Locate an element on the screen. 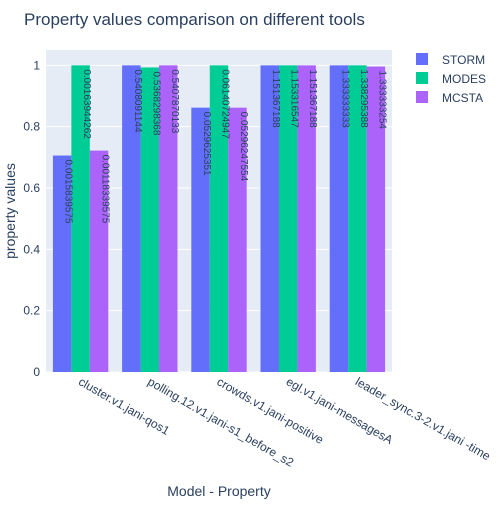 This screenshot has height=505, width=500. bar-value-label: 0.0529625351 is located at coordinates (206, 144).